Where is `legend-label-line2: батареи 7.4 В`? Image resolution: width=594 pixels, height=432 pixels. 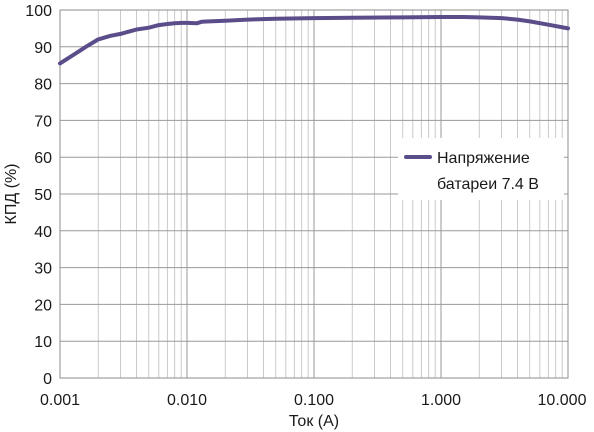 legend-label-line2: батареи 7.4 В is located at coordinates (488, 184).